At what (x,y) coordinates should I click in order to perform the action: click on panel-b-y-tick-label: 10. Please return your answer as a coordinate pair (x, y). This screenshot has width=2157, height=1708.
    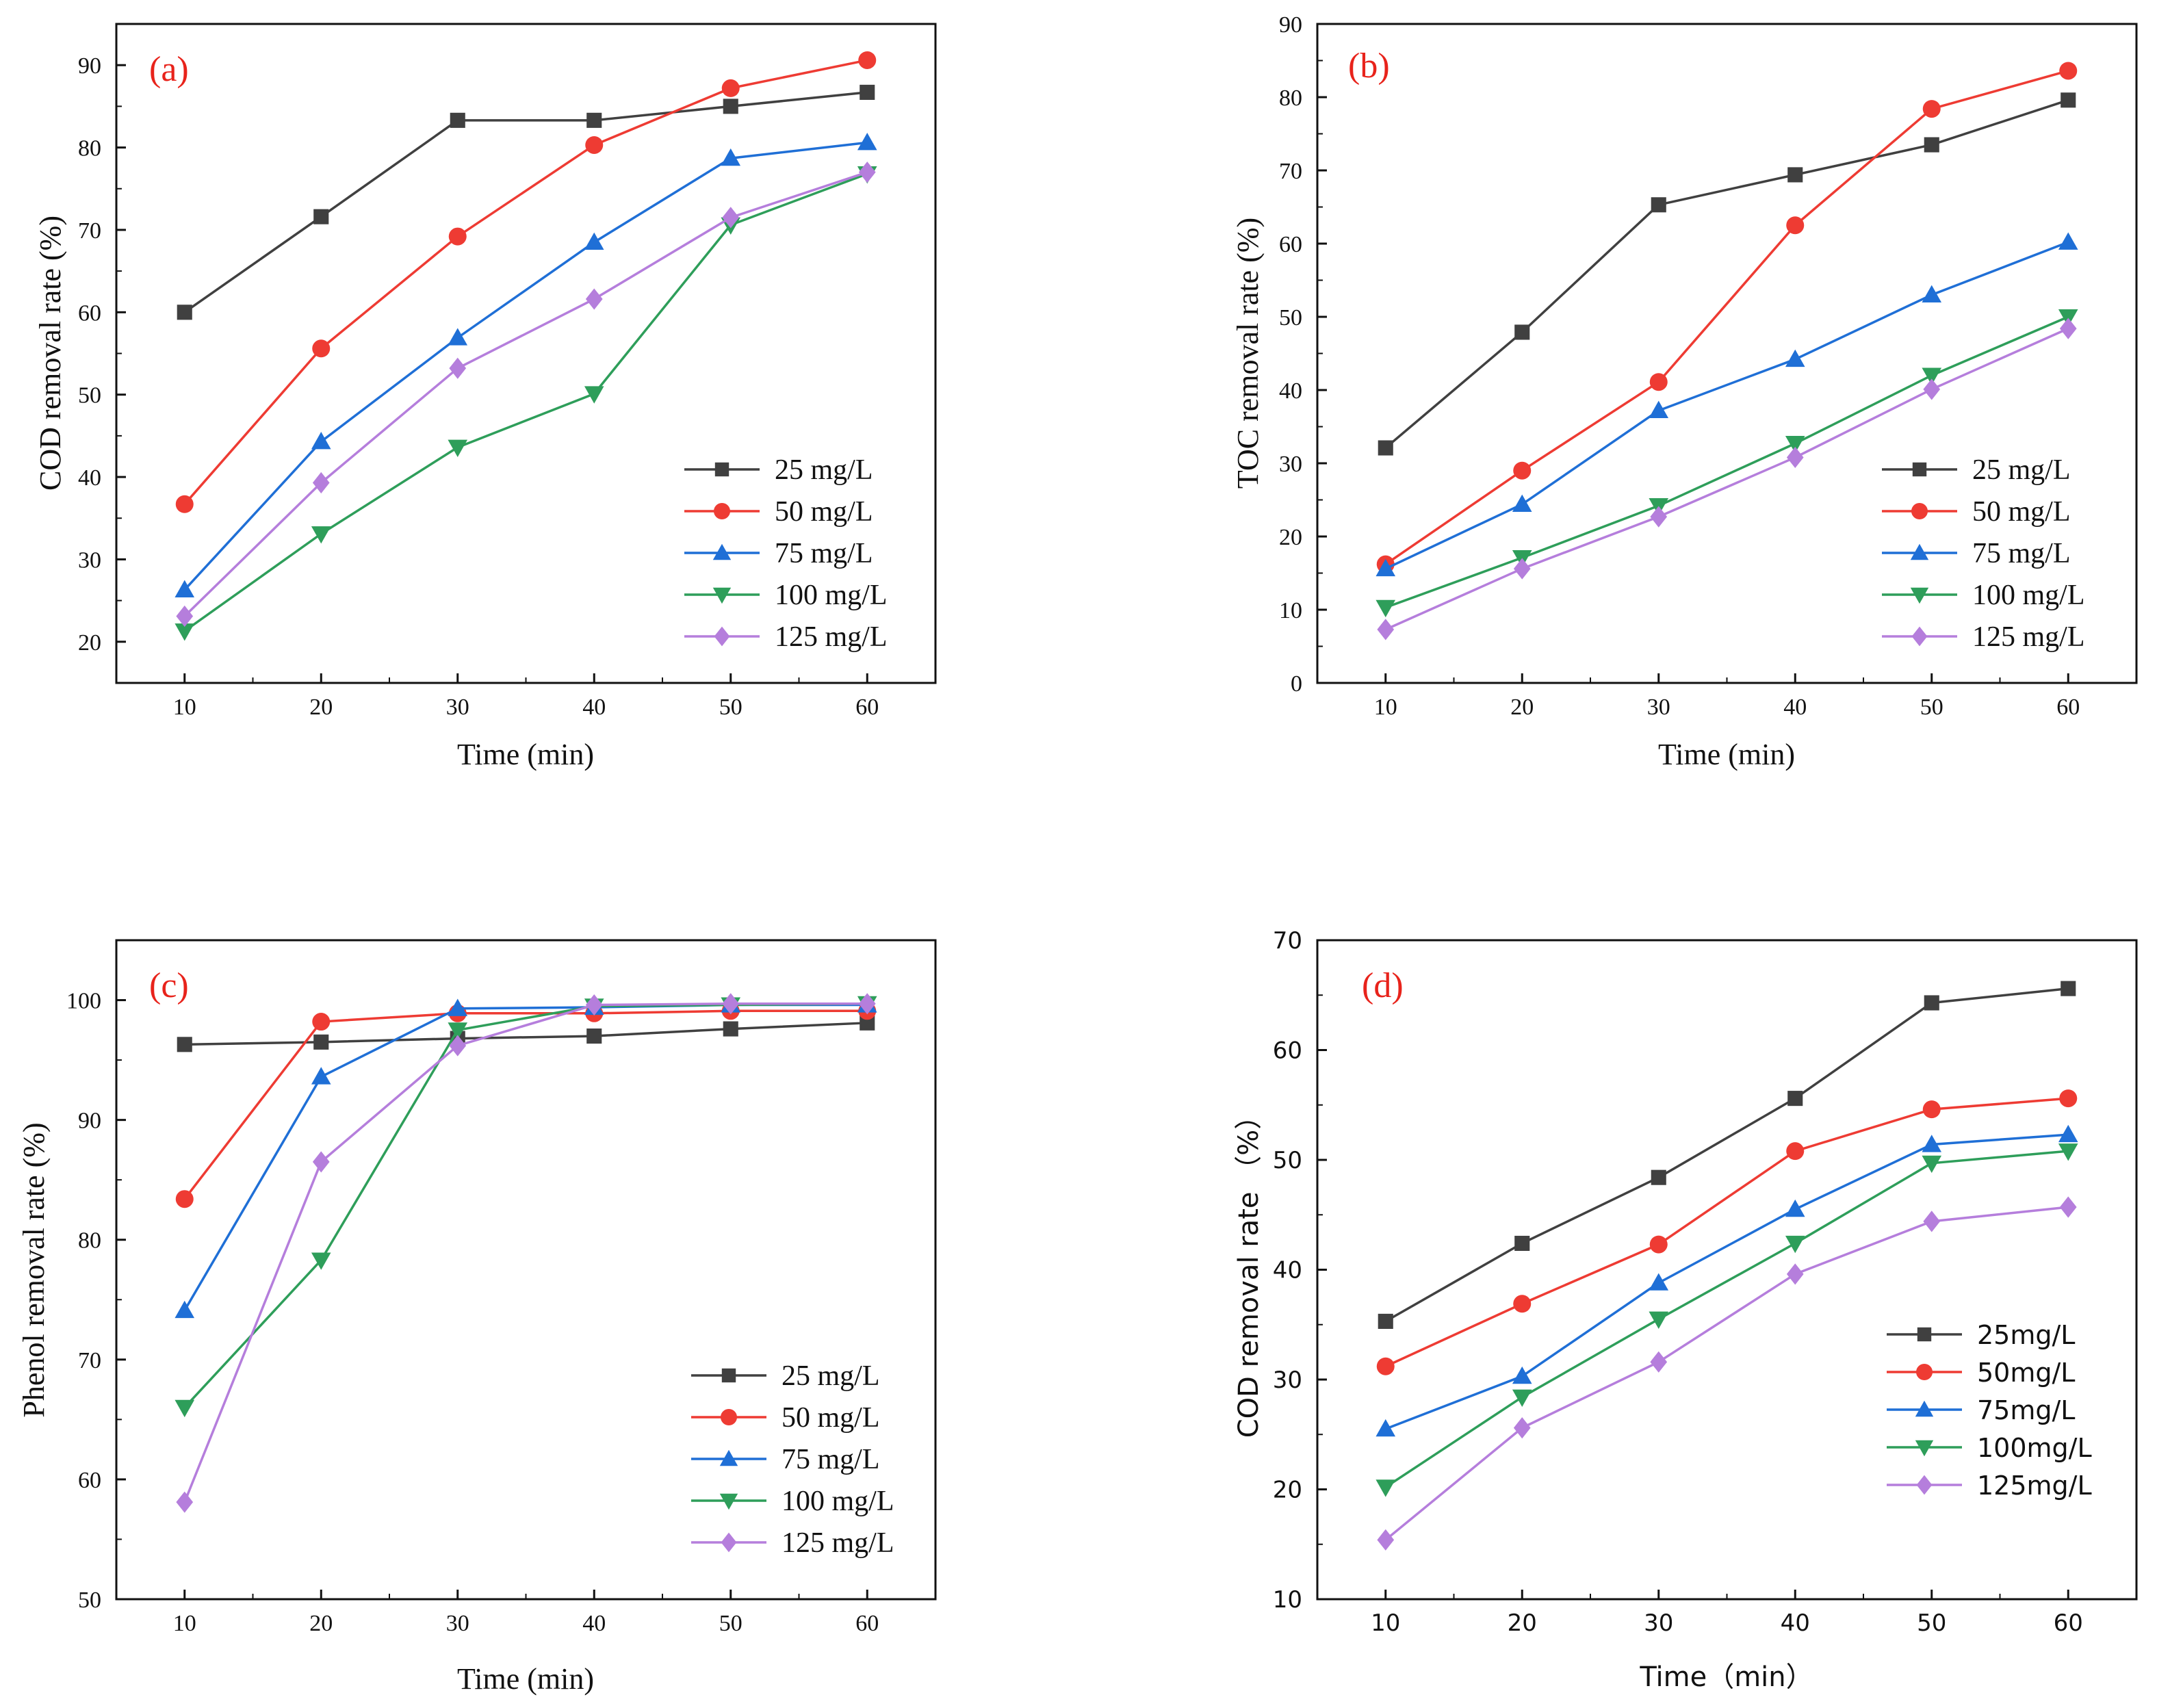
    Looking at the image, I should click on (1290, 610).